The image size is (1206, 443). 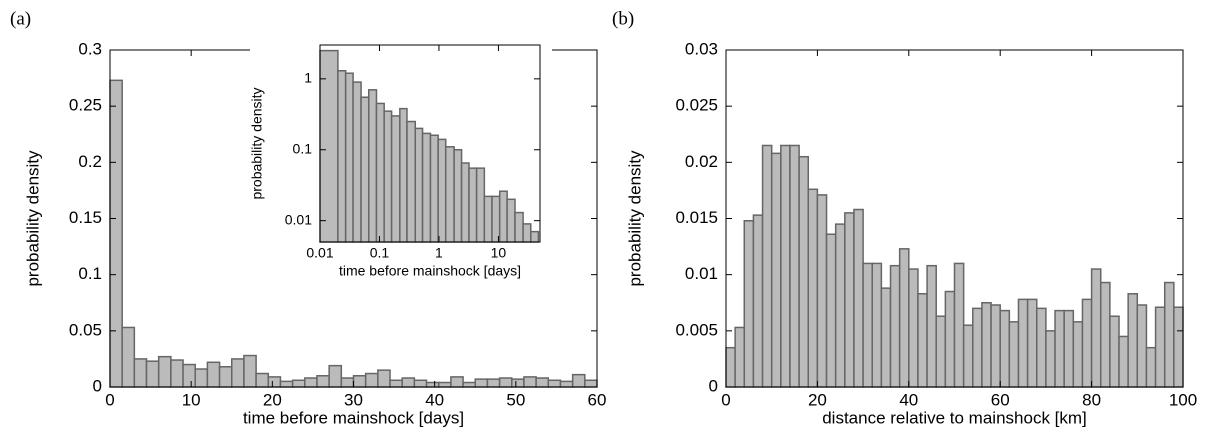 I want to click on y-tick-label: 0, so click(x=713, y=385).